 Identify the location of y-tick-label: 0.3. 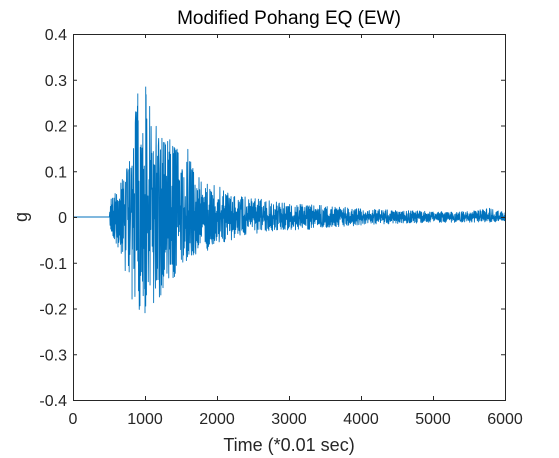
(56, 81).